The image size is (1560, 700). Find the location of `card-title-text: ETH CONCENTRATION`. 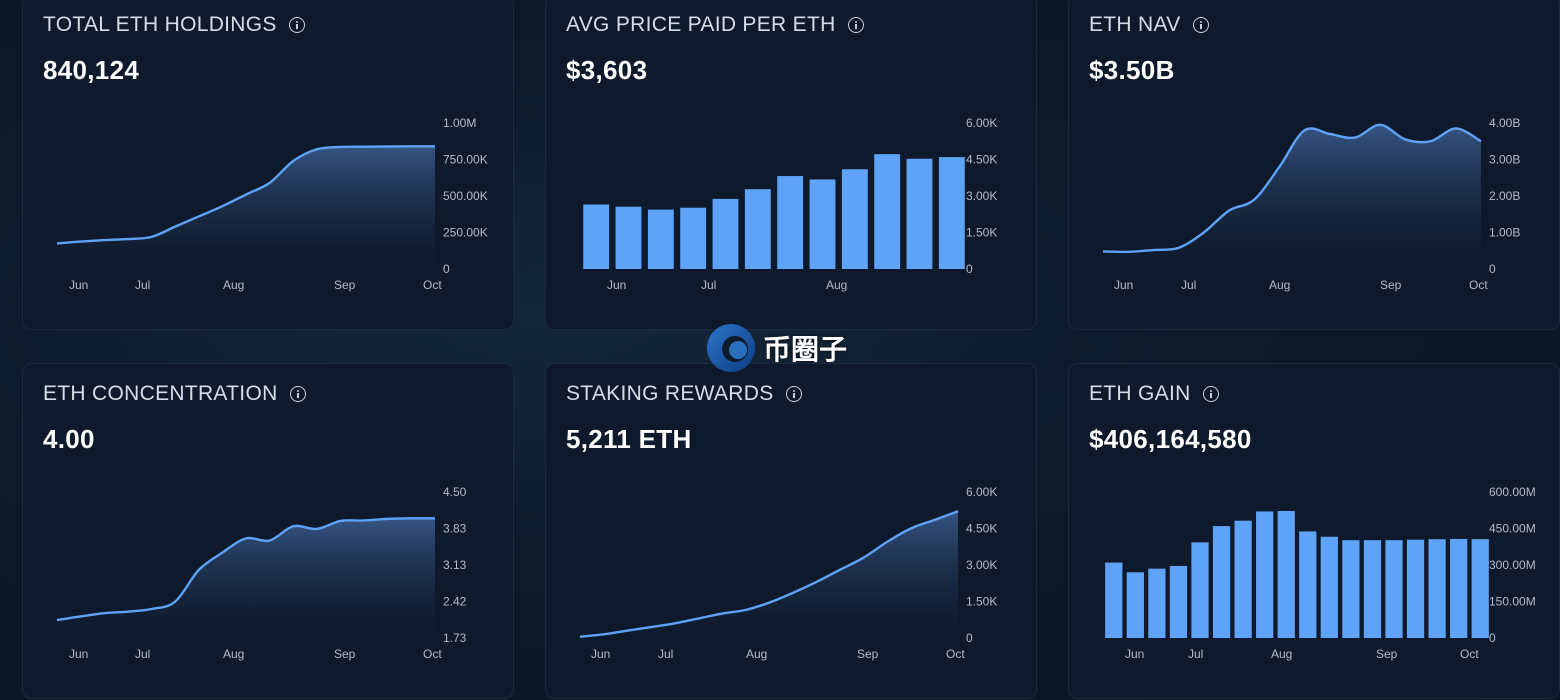

card-title-text: ETH CONCENTRATION is located at coordinates (160, 393).